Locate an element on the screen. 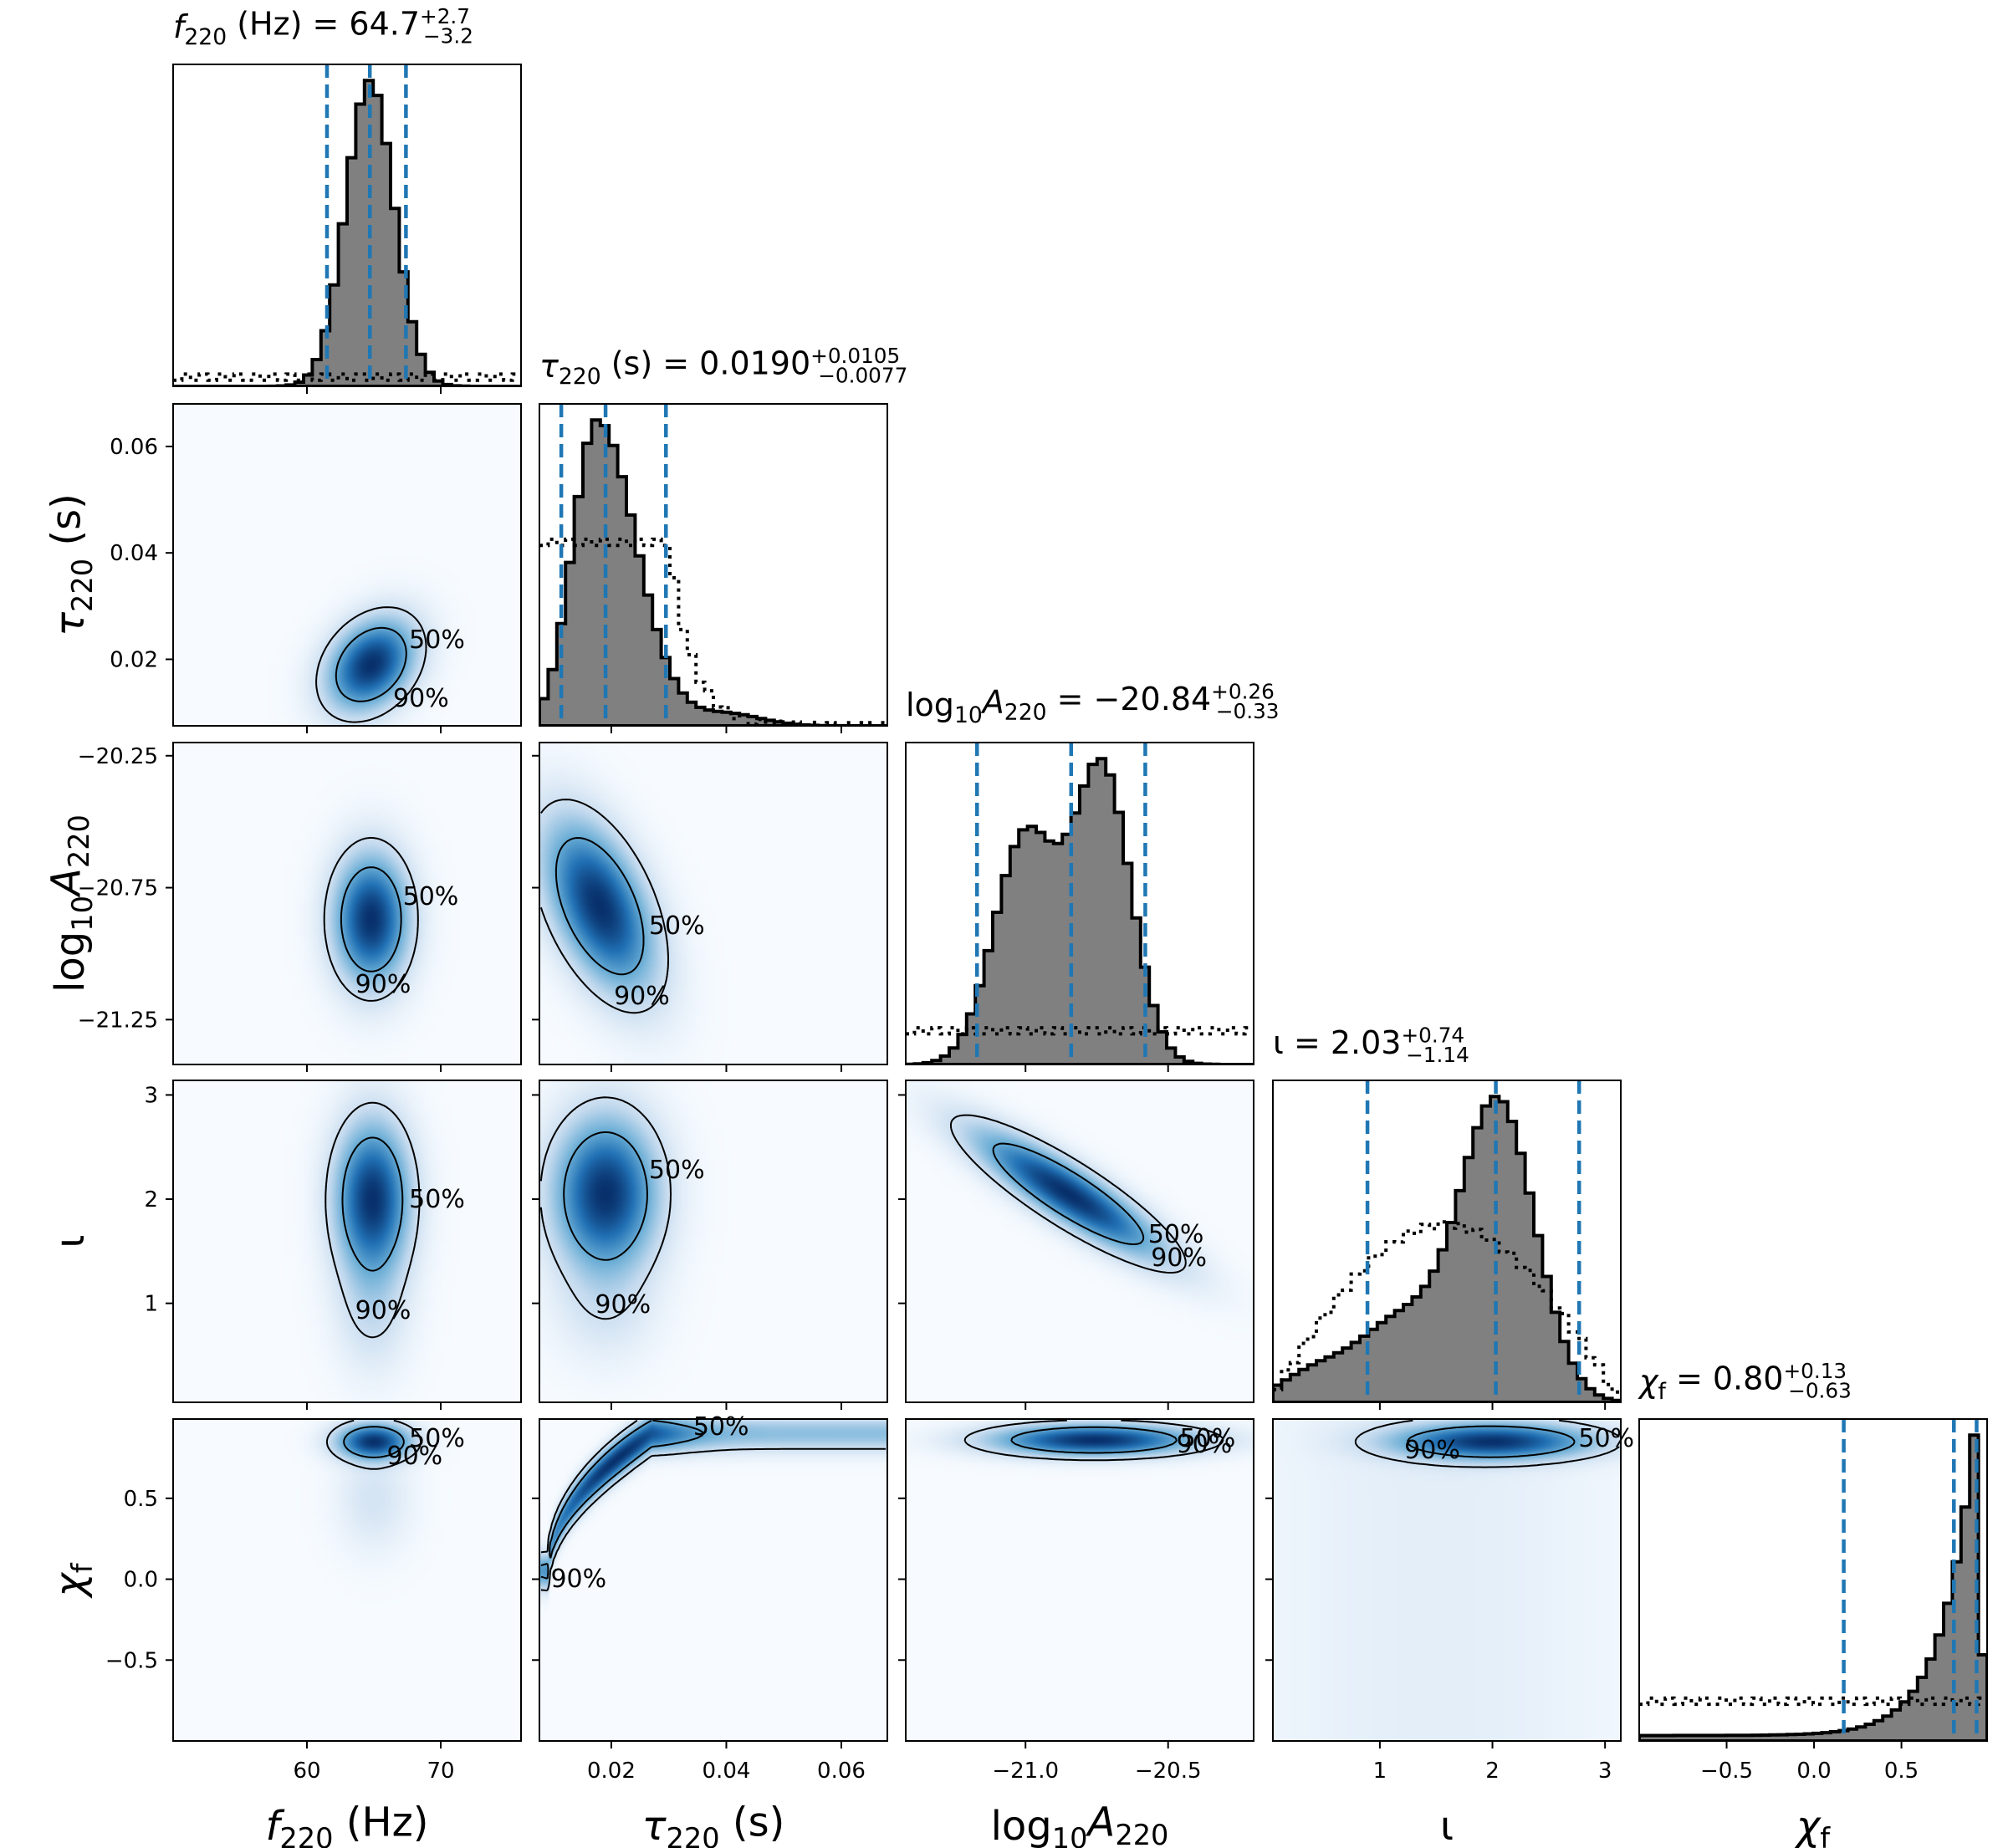  y-tick-label: 0.0 is located at coordinates (141, 1580).